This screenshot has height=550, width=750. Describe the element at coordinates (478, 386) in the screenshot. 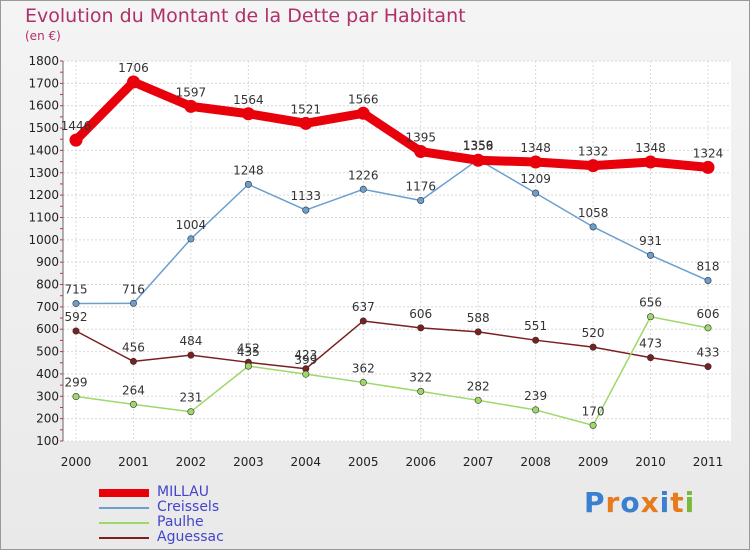

I see `data-label: 282` at that location.